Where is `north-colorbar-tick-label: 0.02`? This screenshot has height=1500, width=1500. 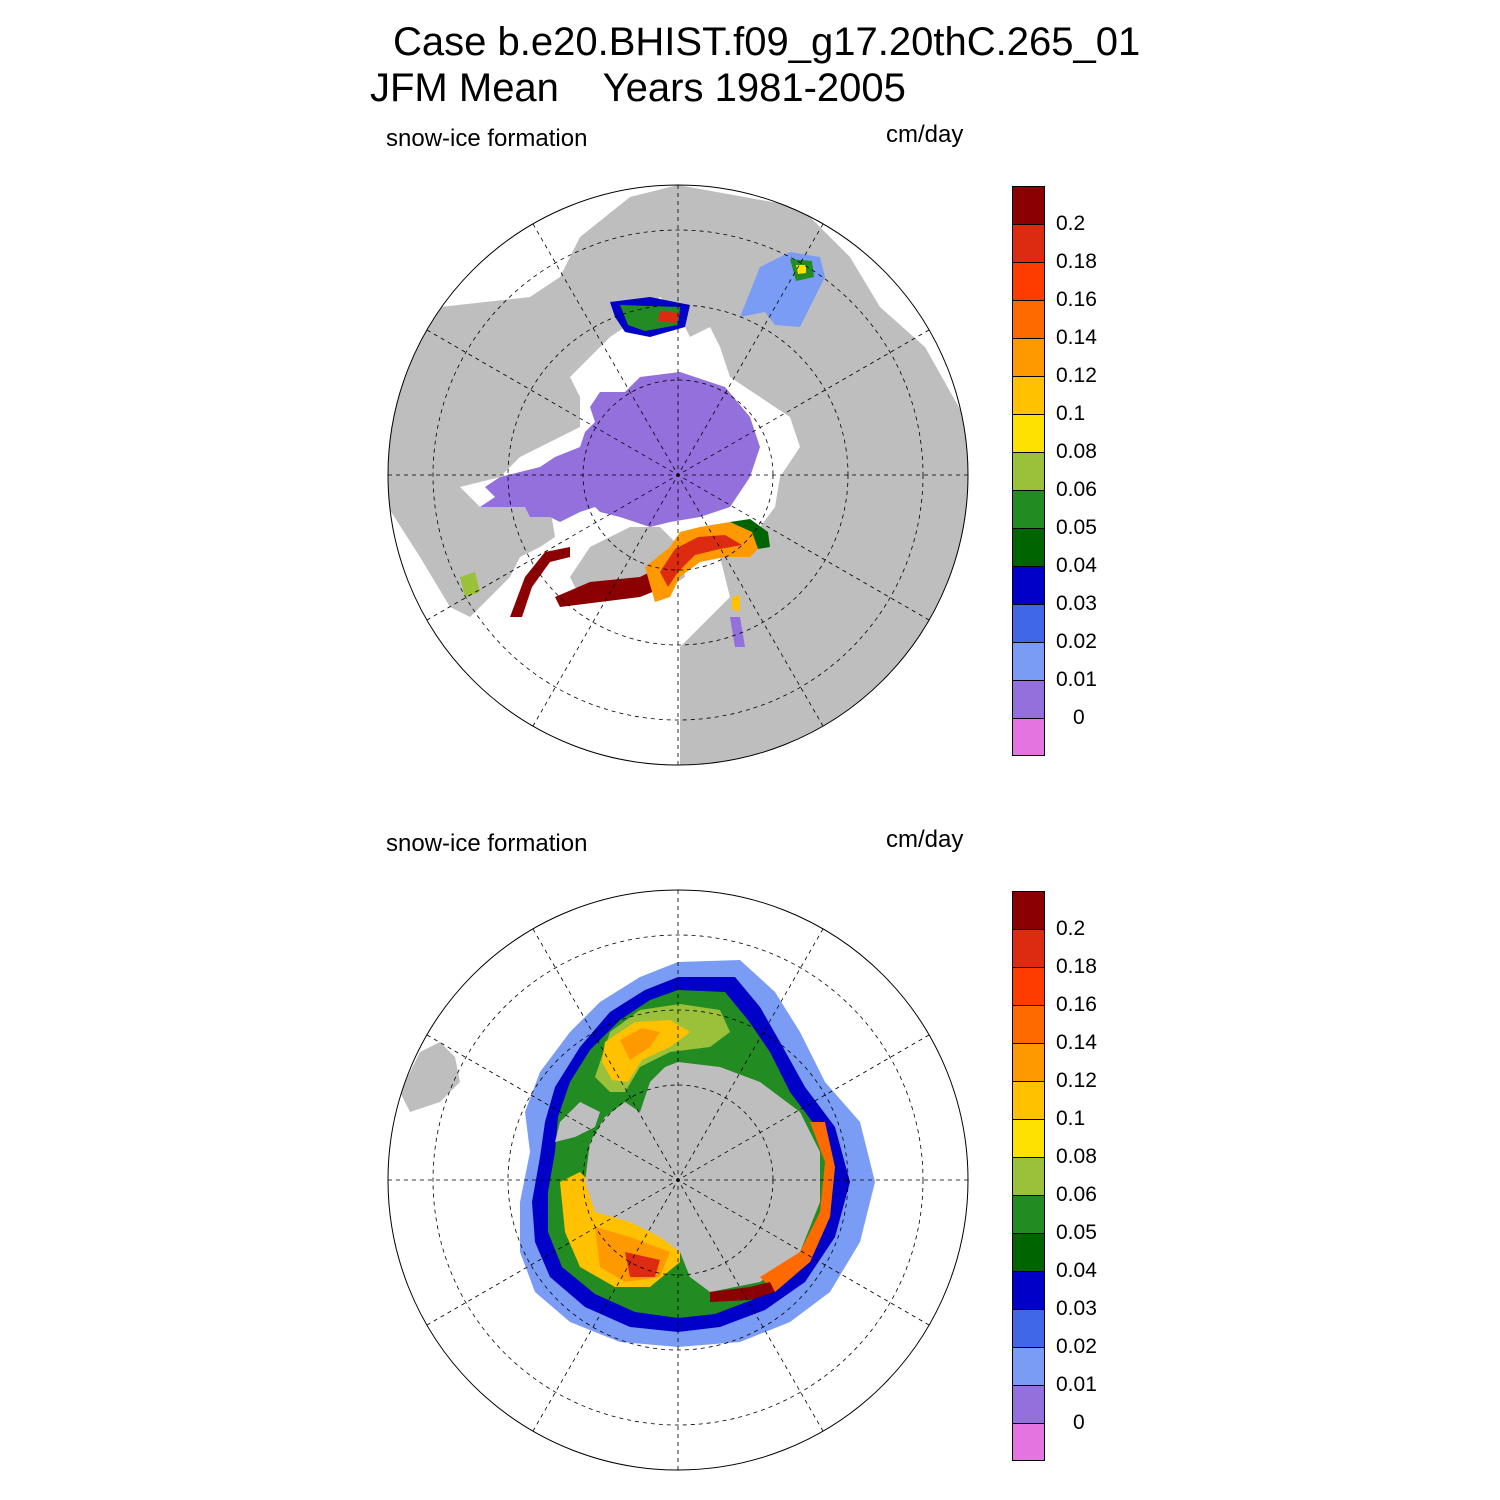
north-colorbar-tick-label: 0.02 is located at coordinates (1076, 641).